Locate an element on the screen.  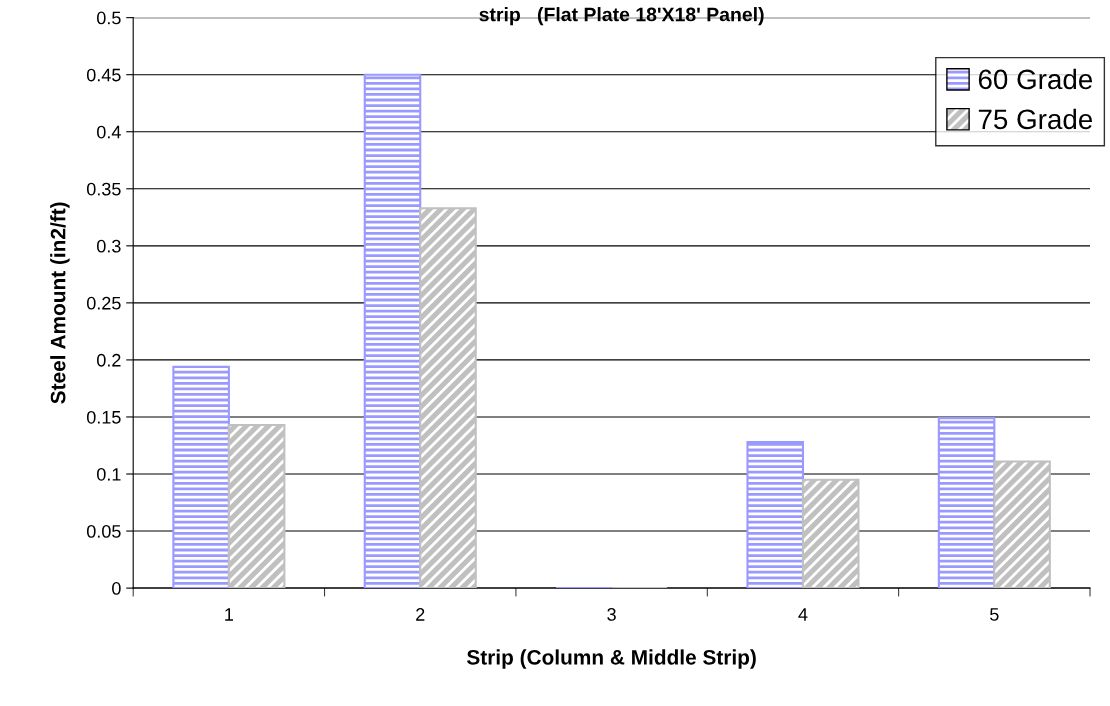
y-tick-label: 0.5 is located at coordinates (109, 18).